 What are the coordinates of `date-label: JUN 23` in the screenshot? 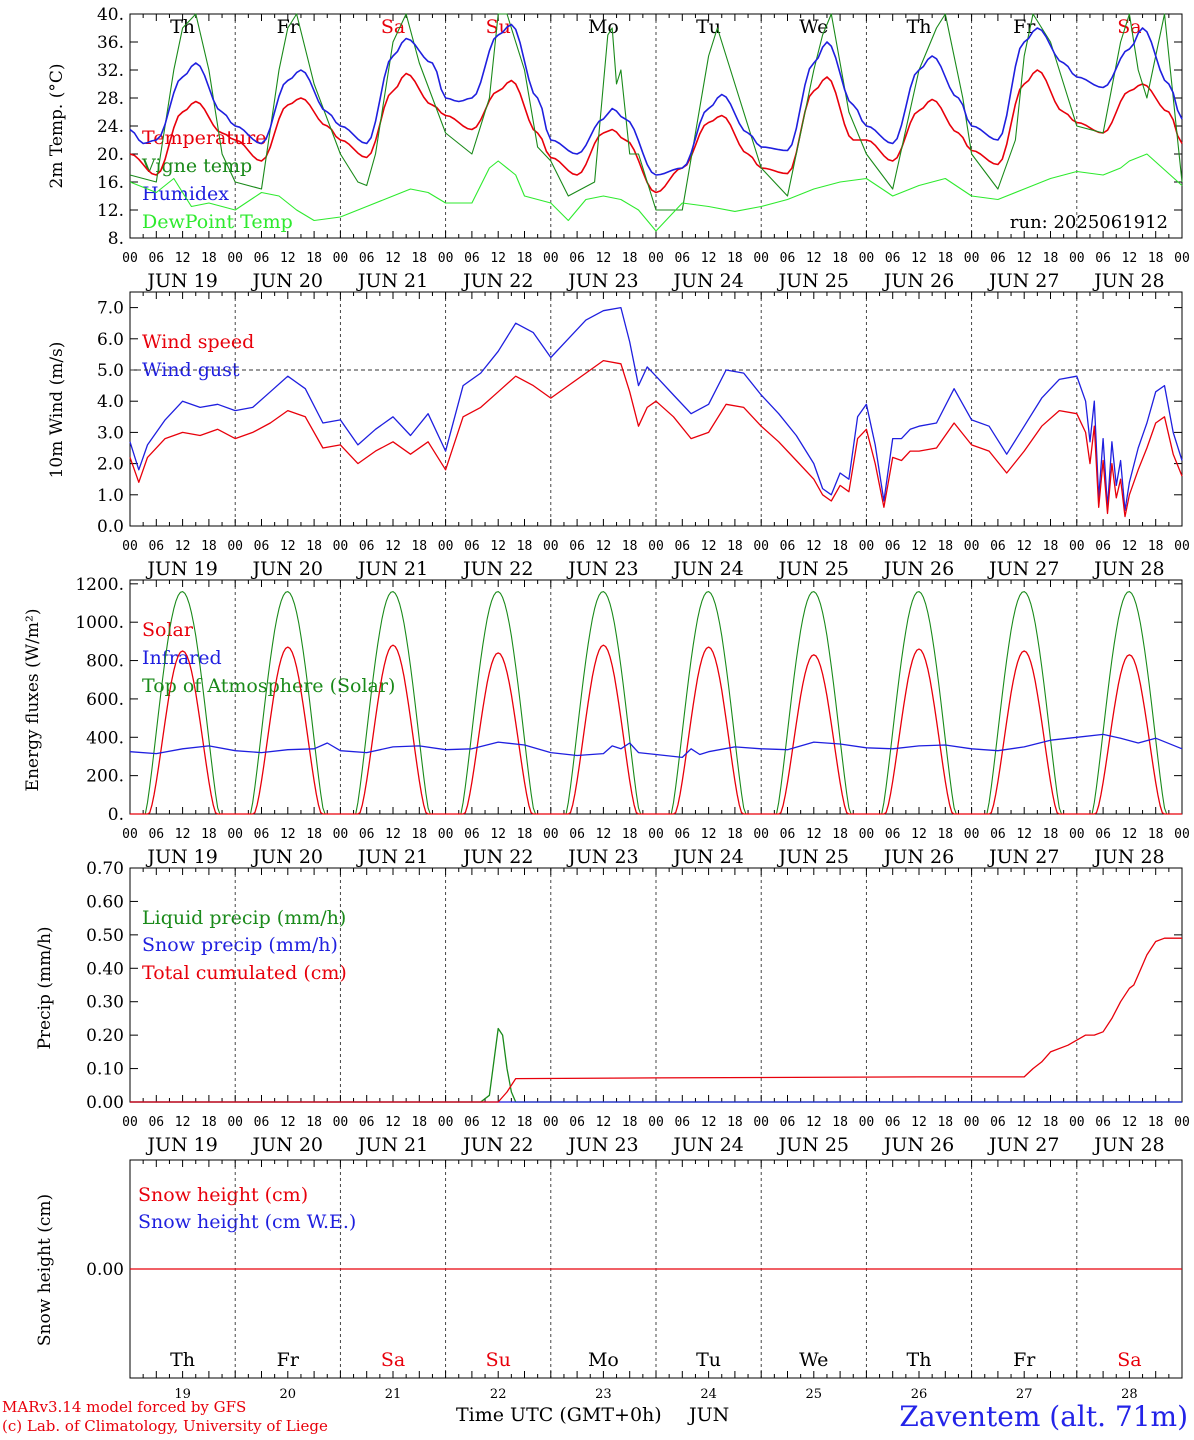 It's located at (602, 569).